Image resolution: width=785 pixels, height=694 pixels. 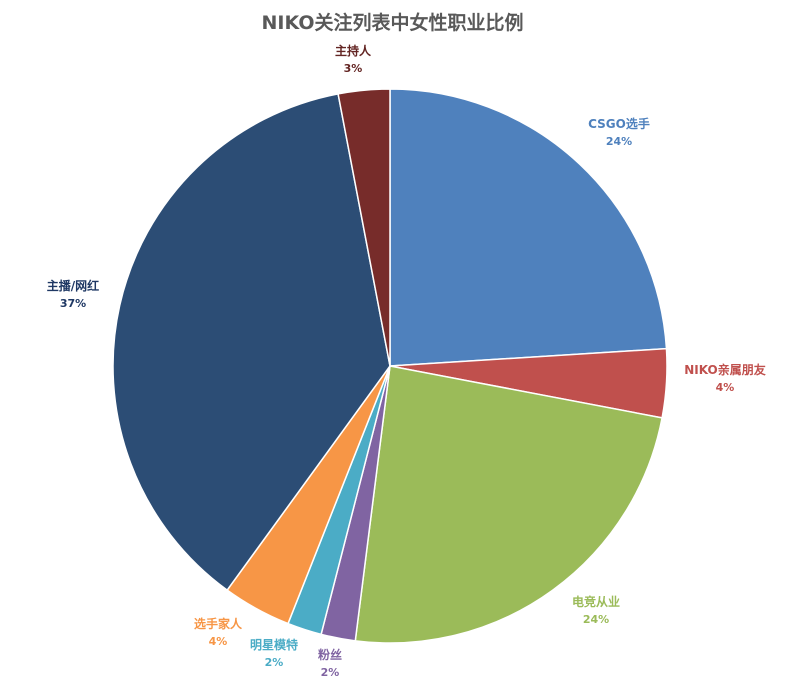 What do you see at coordinates (724, 369) in the screenshot?
I see `slice-category-label: NIKO亲属朋友` at bounding box center [724, 369].